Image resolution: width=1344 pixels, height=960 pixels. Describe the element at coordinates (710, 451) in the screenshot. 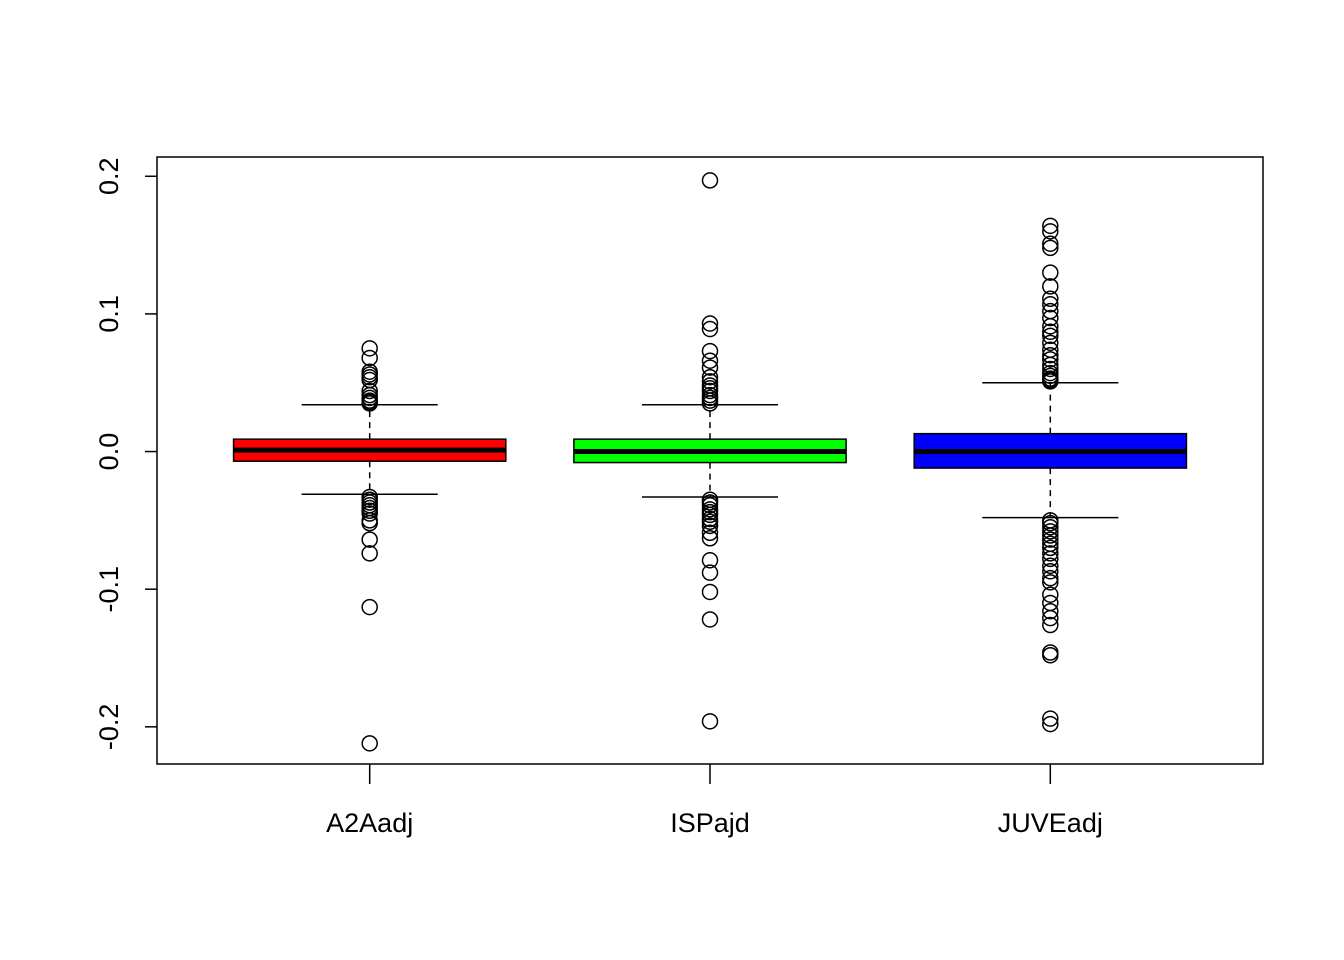

I see `box-group-ispajd` at that location.